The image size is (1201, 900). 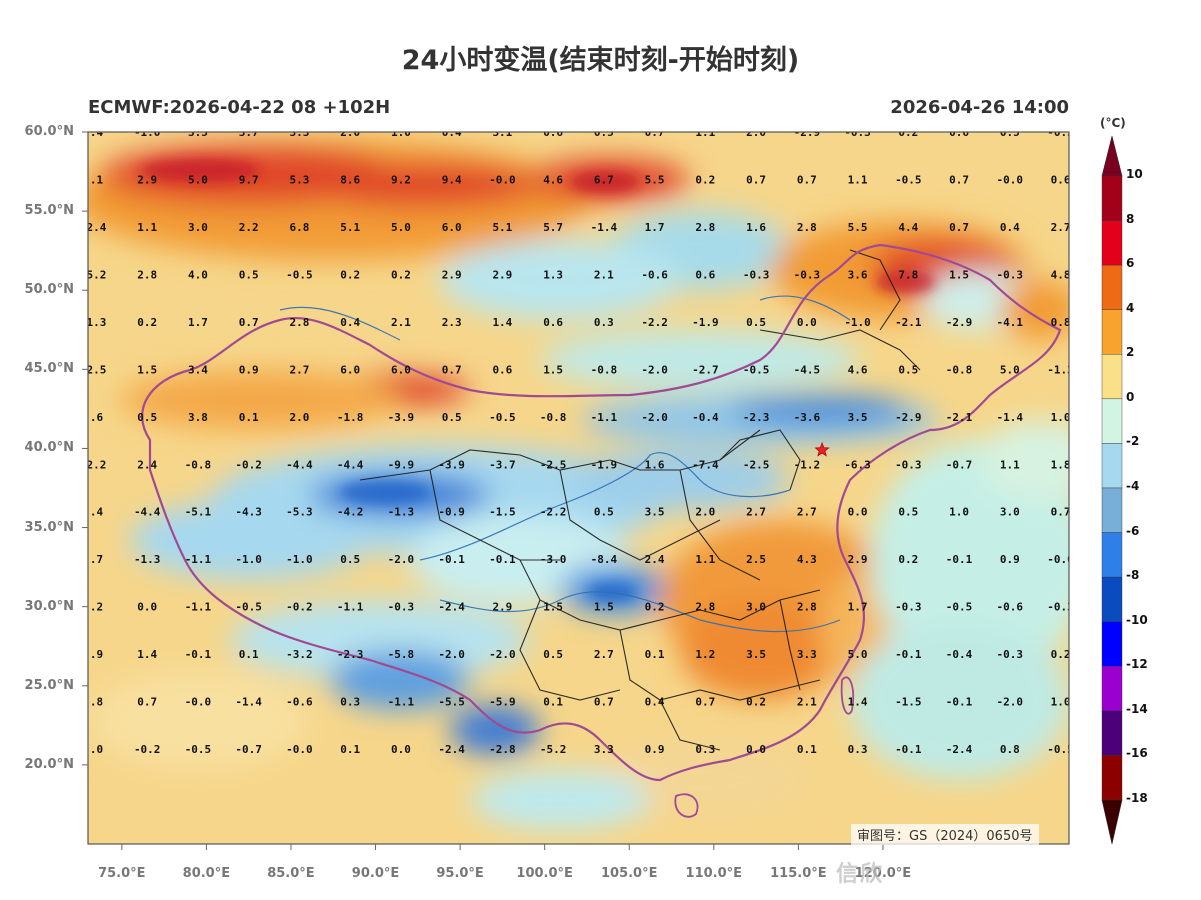 I want to click on grid-value: 6.8, so click(x=299, y=227).